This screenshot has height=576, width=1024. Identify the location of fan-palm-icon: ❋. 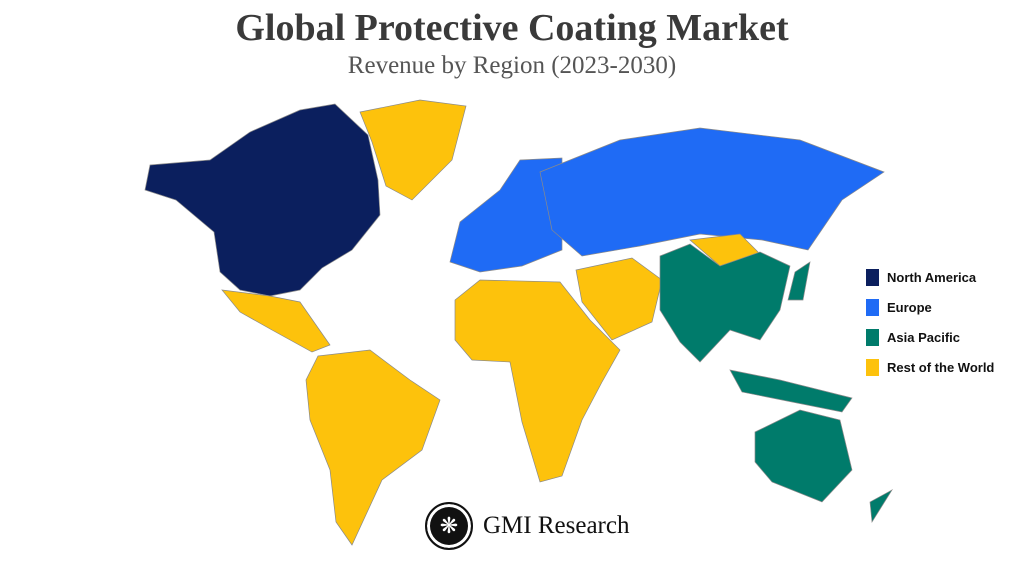
(449, 526).